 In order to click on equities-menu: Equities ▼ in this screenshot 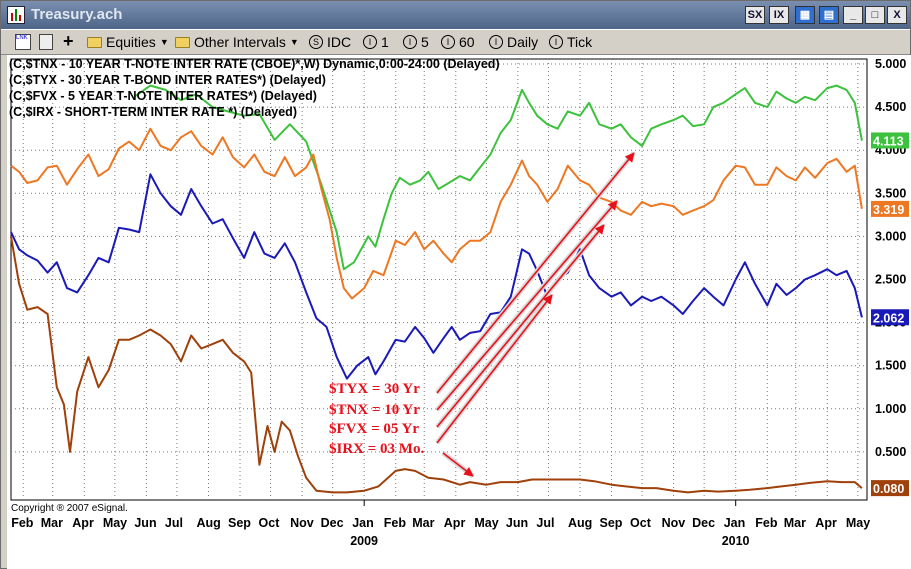, I will do `click(128, 42)`.